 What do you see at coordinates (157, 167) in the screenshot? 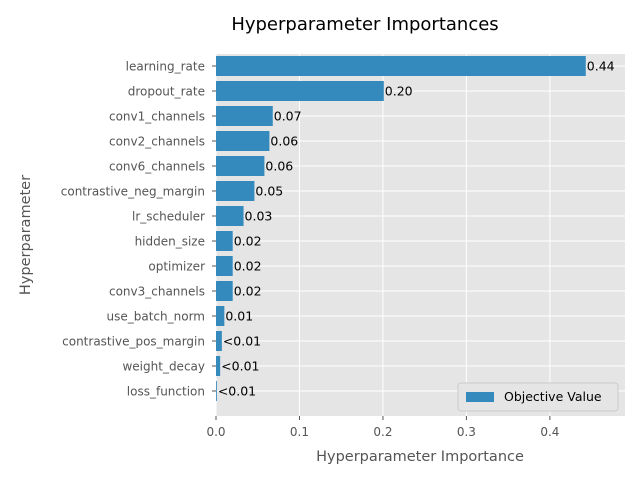
I see `y-tick-label: conv6_channels` at bounding box center [157, 167].